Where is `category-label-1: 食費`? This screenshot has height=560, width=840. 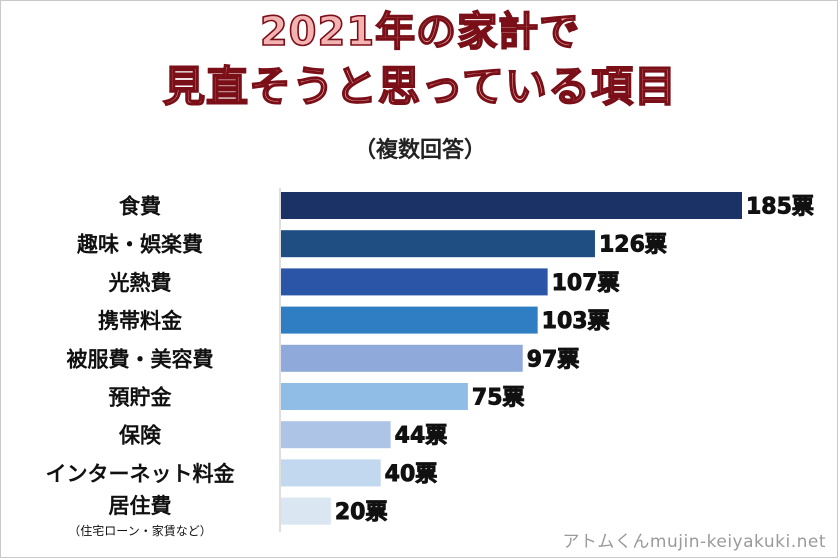
category-label-1: 食費 is located at coordinates (140, 207).